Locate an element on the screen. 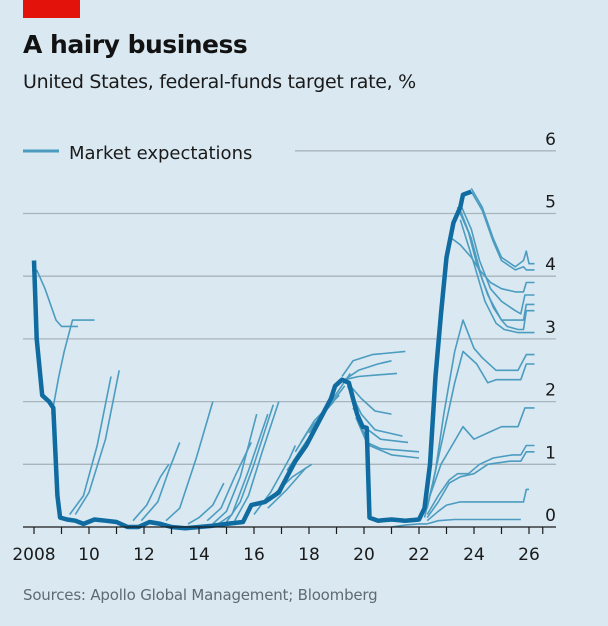 This screenshot has width=608, height=626. legend: Market expectations is located at coordinates (137, 153).